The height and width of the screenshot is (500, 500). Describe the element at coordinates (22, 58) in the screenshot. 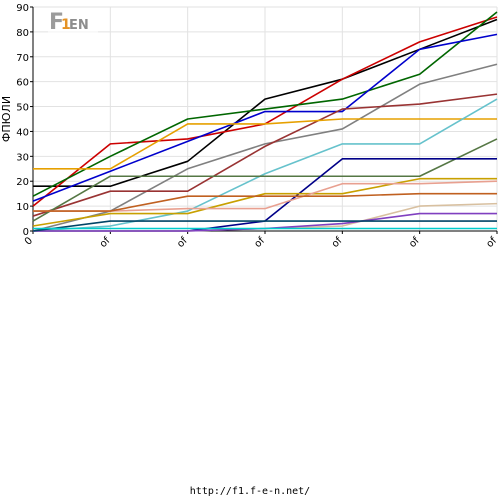

I see `y-tick-label: 70` at that location.